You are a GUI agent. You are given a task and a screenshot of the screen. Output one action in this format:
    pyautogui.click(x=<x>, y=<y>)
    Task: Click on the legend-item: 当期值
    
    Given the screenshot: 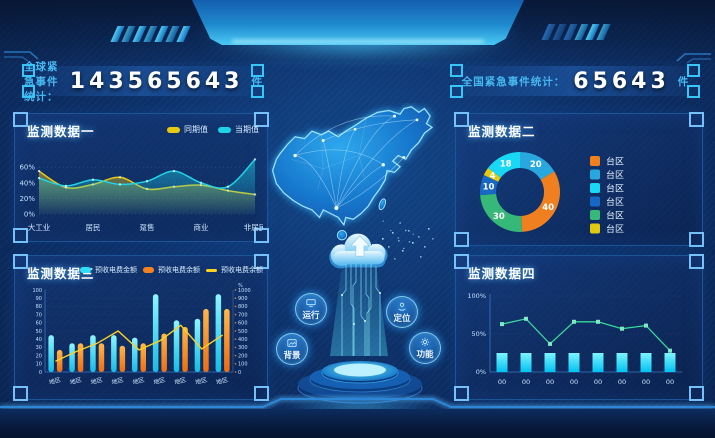 What is the action you would take?
    pyautogui.click(x=238, y=129)
    